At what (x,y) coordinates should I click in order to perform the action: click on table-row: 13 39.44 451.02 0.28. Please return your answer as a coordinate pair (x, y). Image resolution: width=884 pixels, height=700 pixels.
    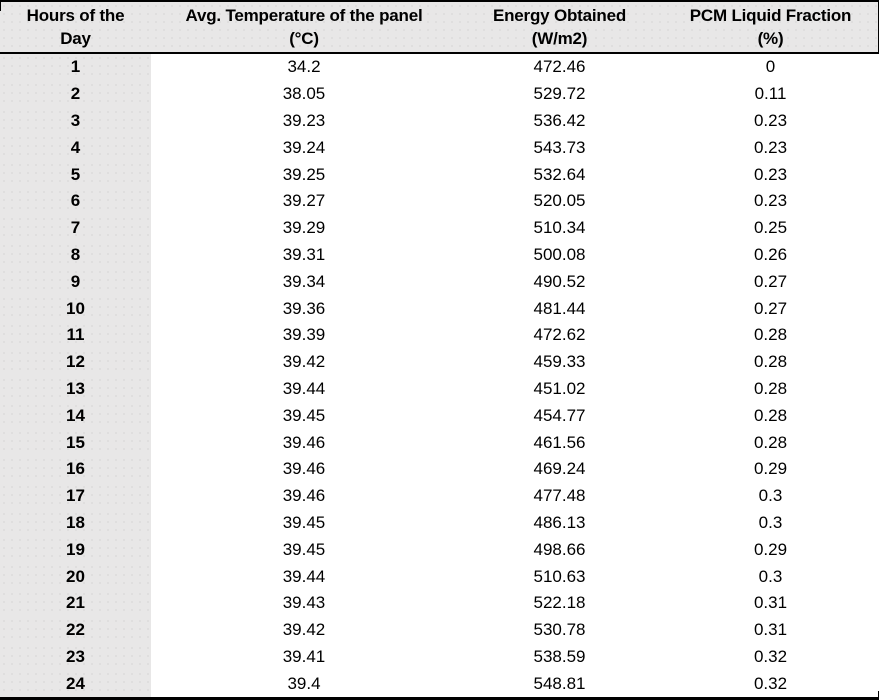
    Looking at the image, I should click on (439, 389).